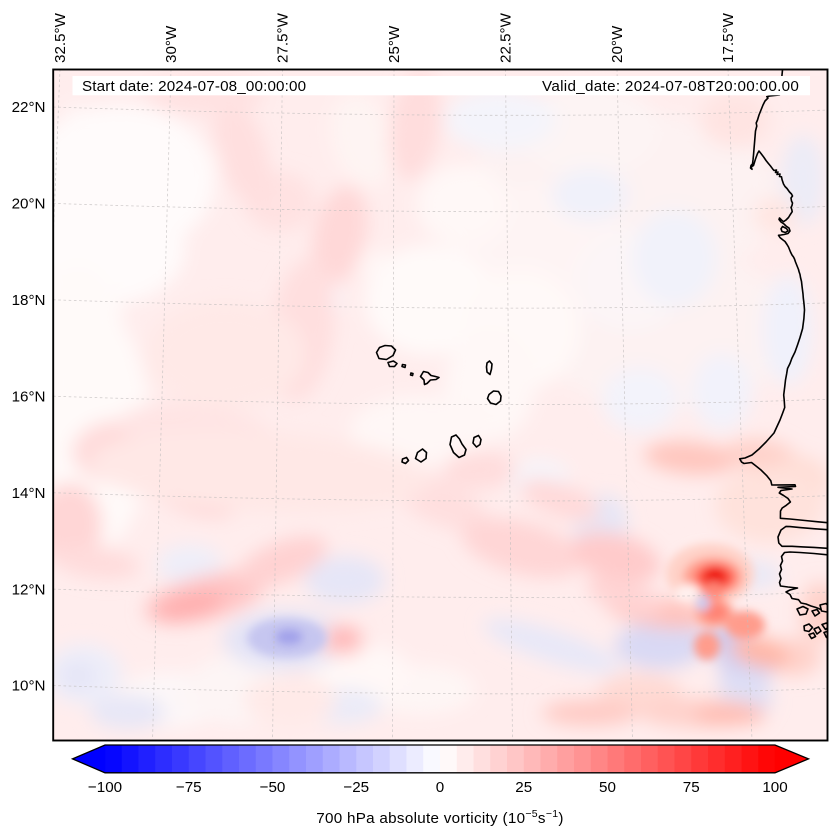  I want to click on svg-text: 18°N, so click(29, 300).